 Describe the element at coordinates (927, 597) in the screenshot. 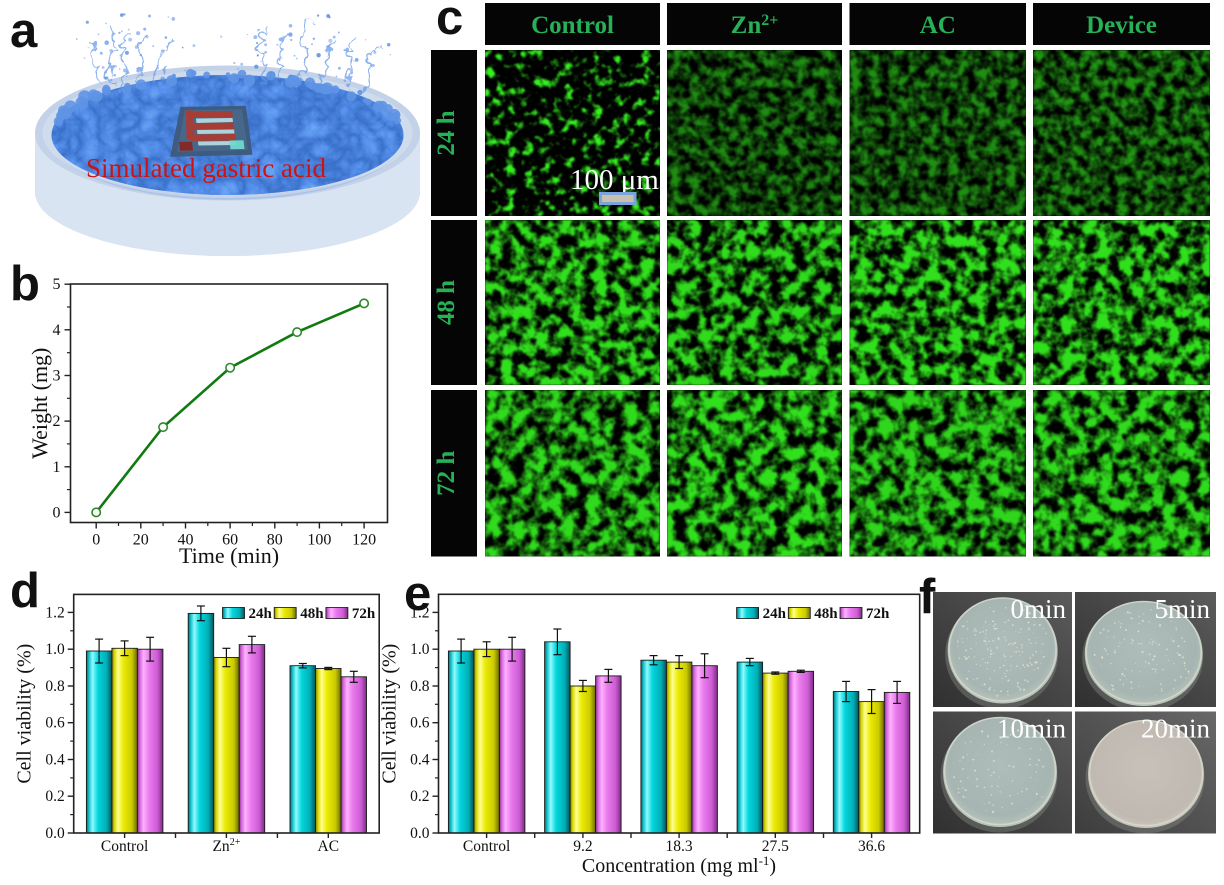

I see `svg-text: f` at that location.